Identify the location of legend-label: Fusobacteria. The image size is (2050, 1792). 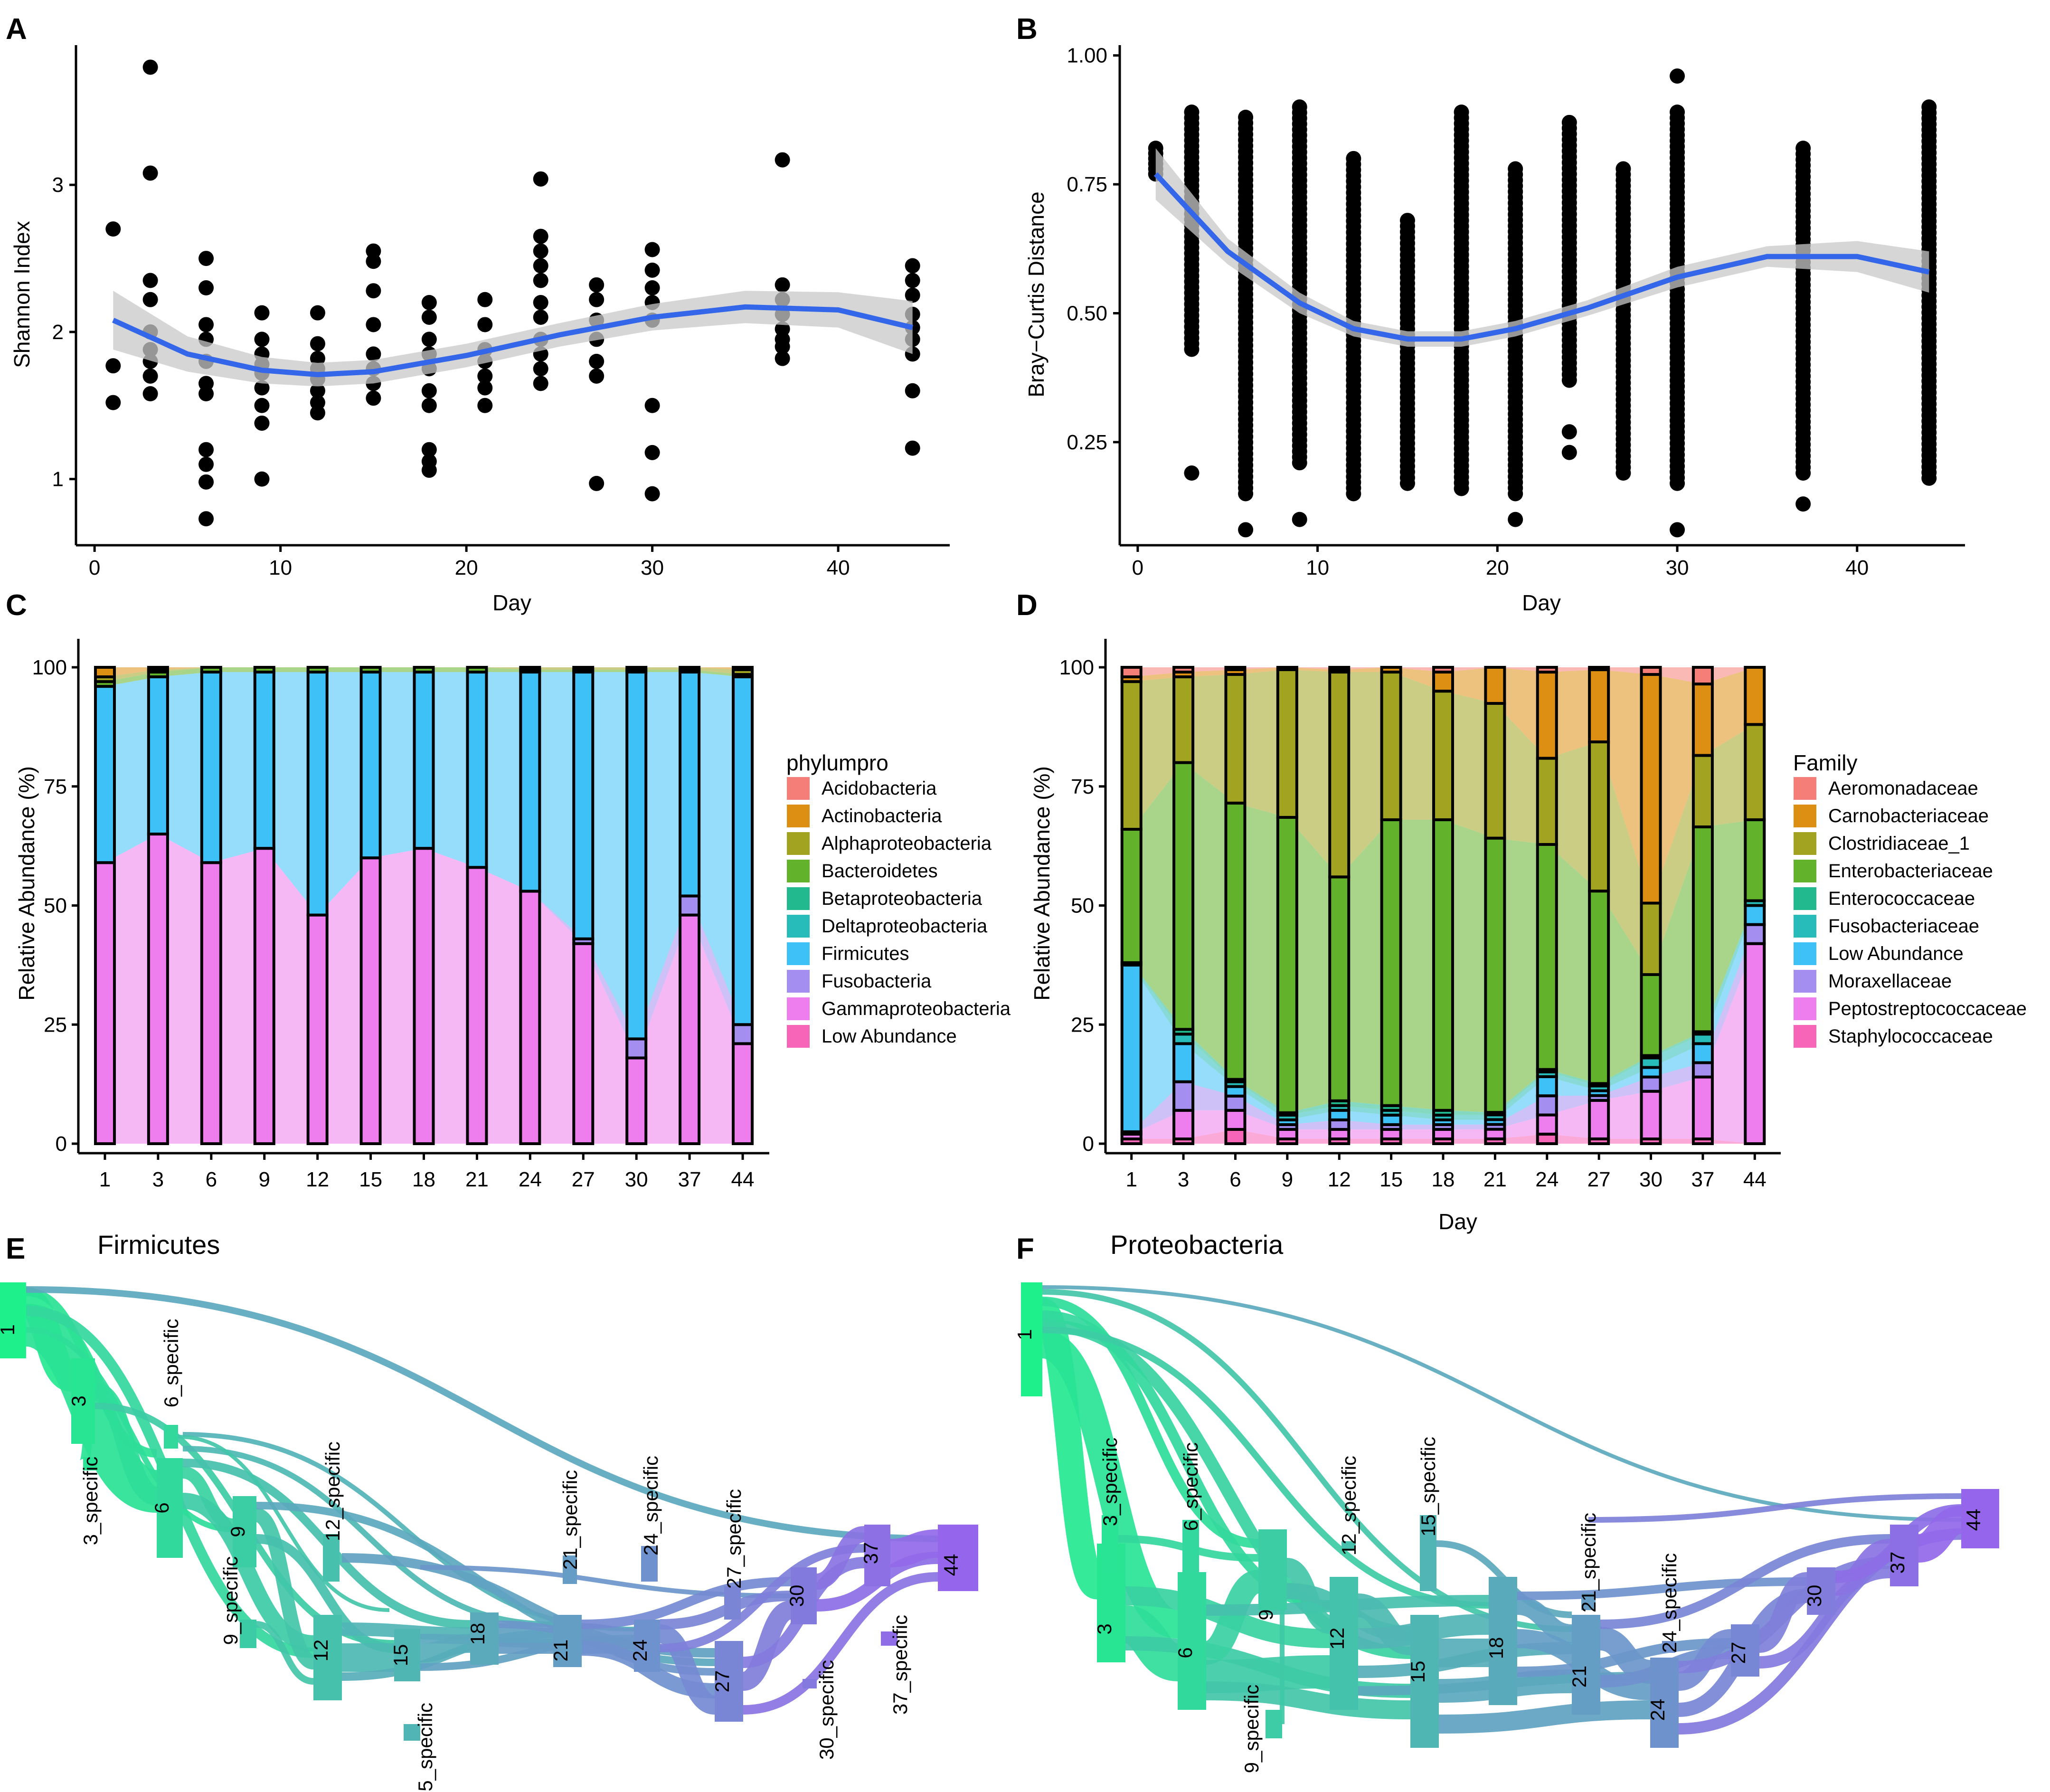
(877, 981).